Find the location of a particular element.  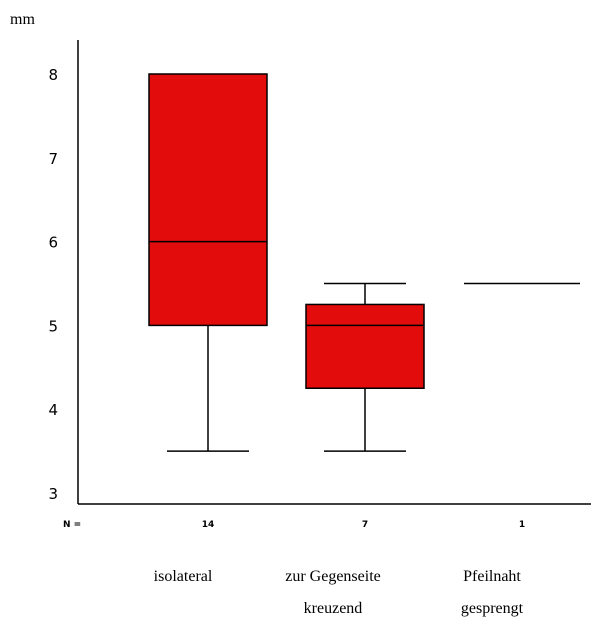

y-tick-label: 4 is located at coordinates (53, 410).